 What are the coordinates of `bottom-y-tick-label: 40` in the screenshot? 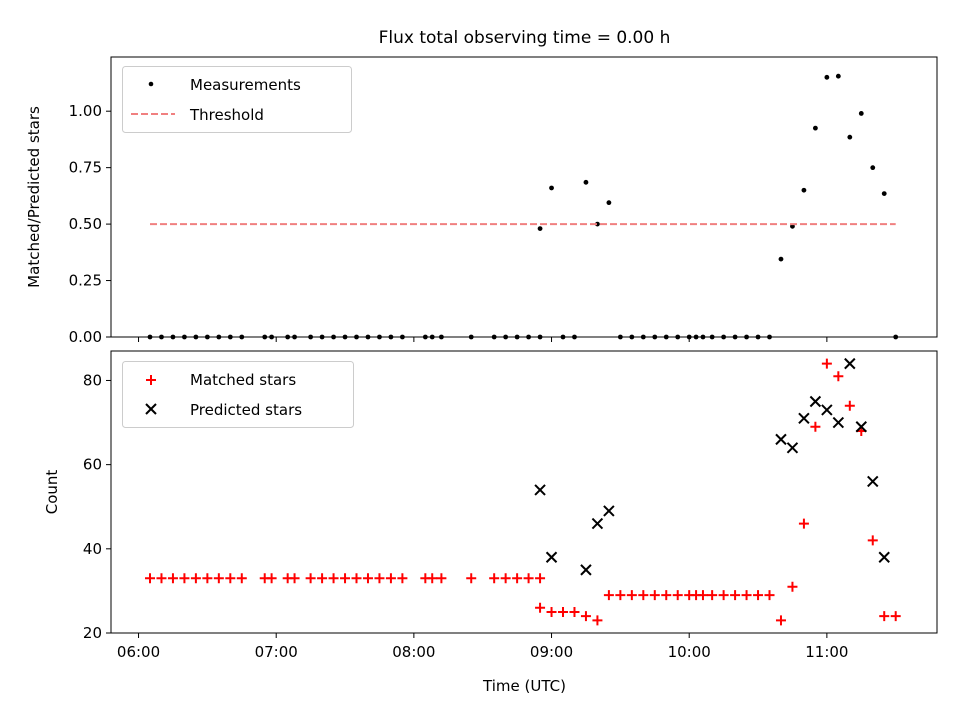 It's located at (92, 549).